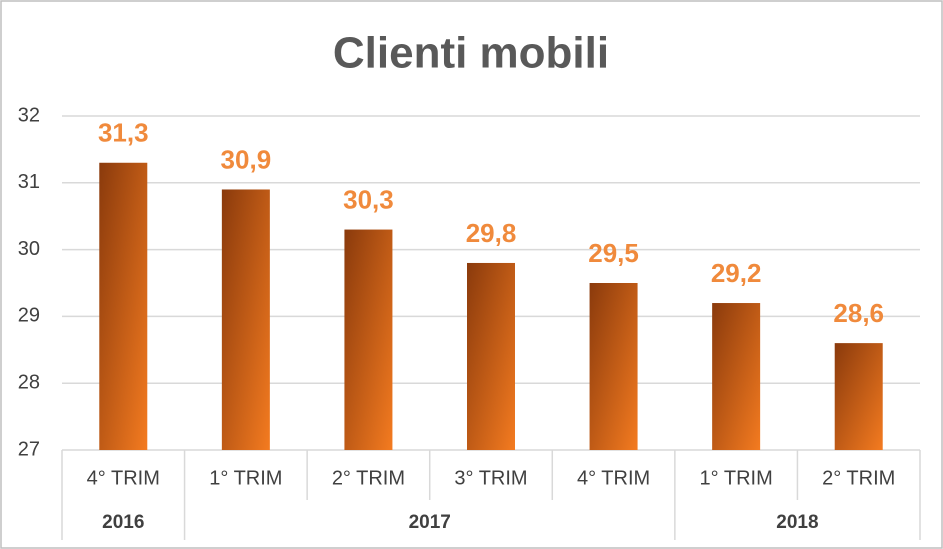  Describe the element at coordinates (29, 115) in the screenshot. I see `y-tick-label: 32` at that location.